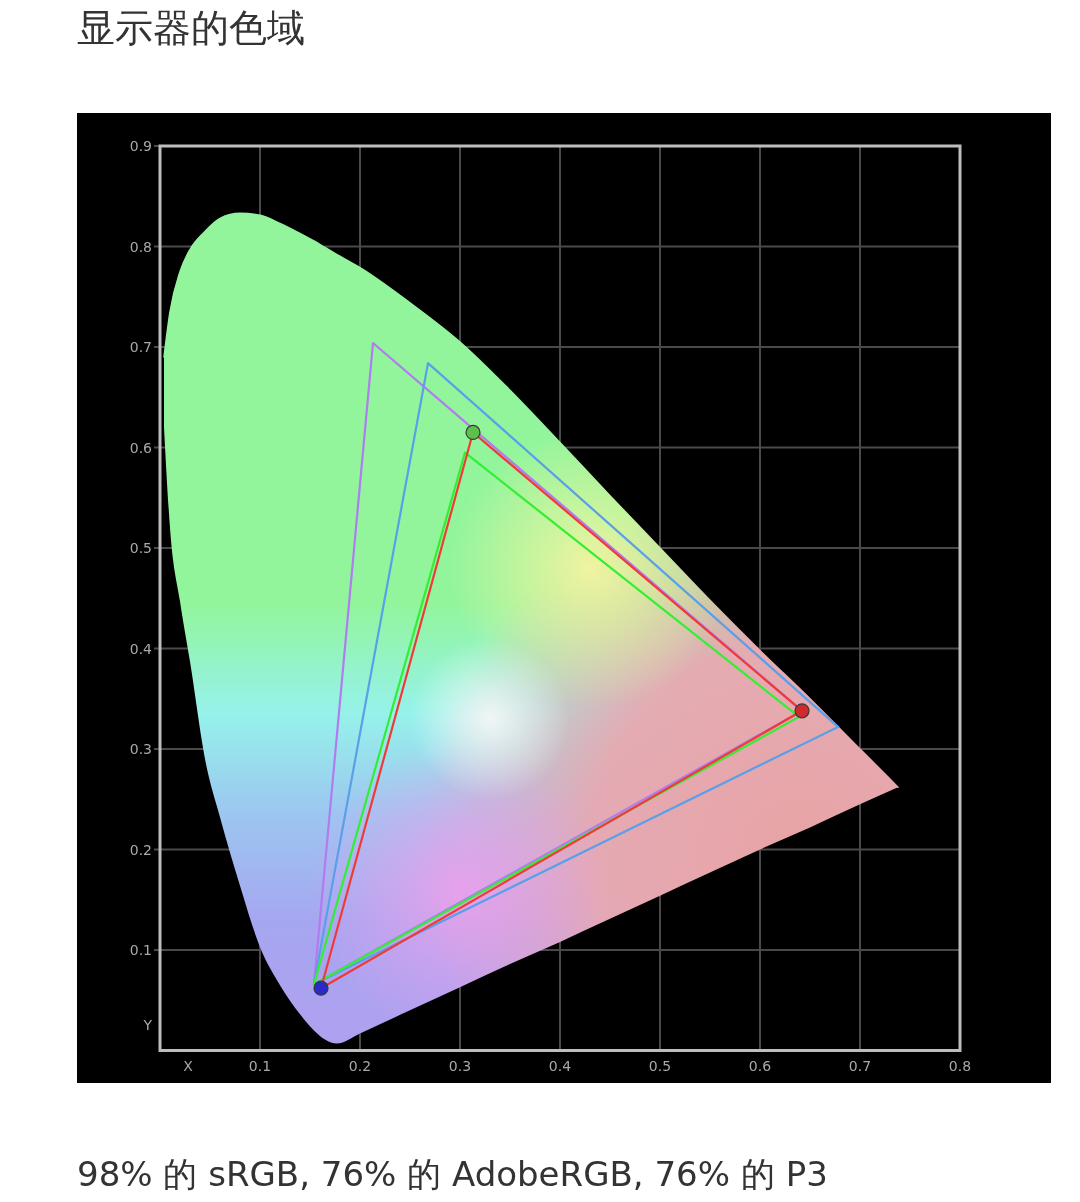 Image resolution: width=1080 pixels, height=1202 pixels. Describe the element at coordinates (140, 548) in the screenshot. I see `y-tick-label: 0.5` at that location.